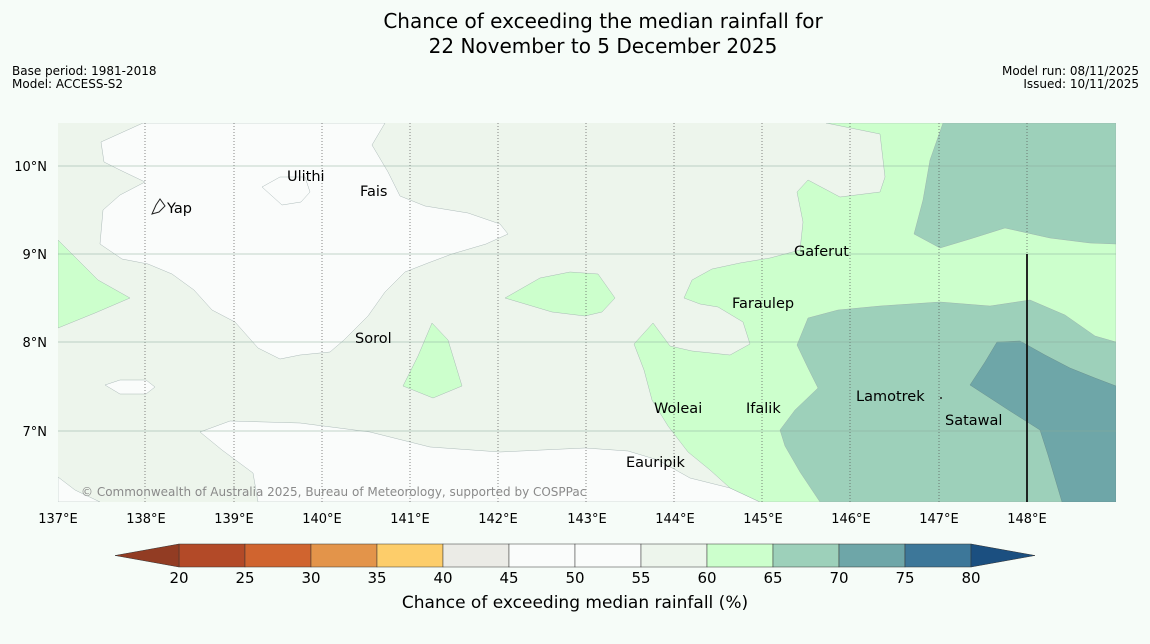  Describe the element at coordinates (58, 519) in the screenshot. I see `lon-label-137: 137°E` at that location.